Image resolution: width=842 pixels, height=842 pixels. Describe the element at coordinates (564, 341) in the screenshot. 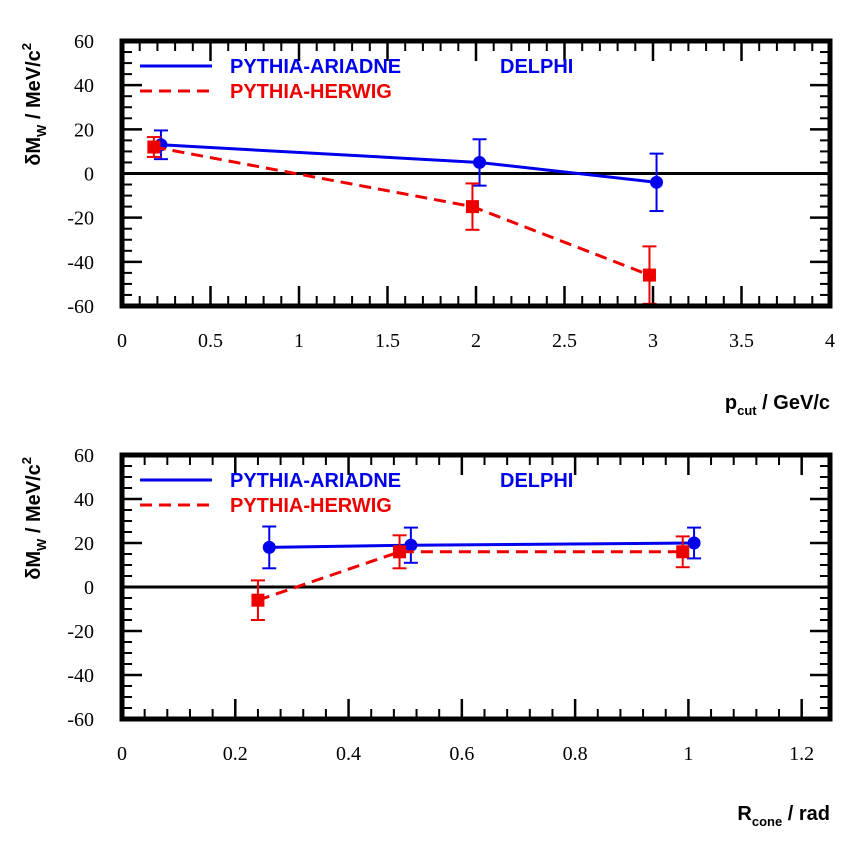

I see `x-tick-label: 2.5` at that location.